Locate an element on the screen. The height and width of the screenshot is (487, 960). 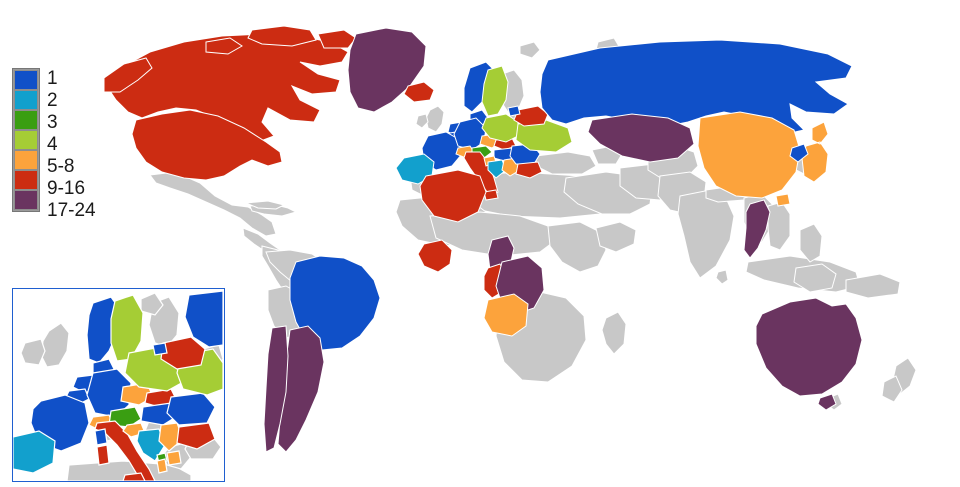
country-china is located at coordinates (749, 155).